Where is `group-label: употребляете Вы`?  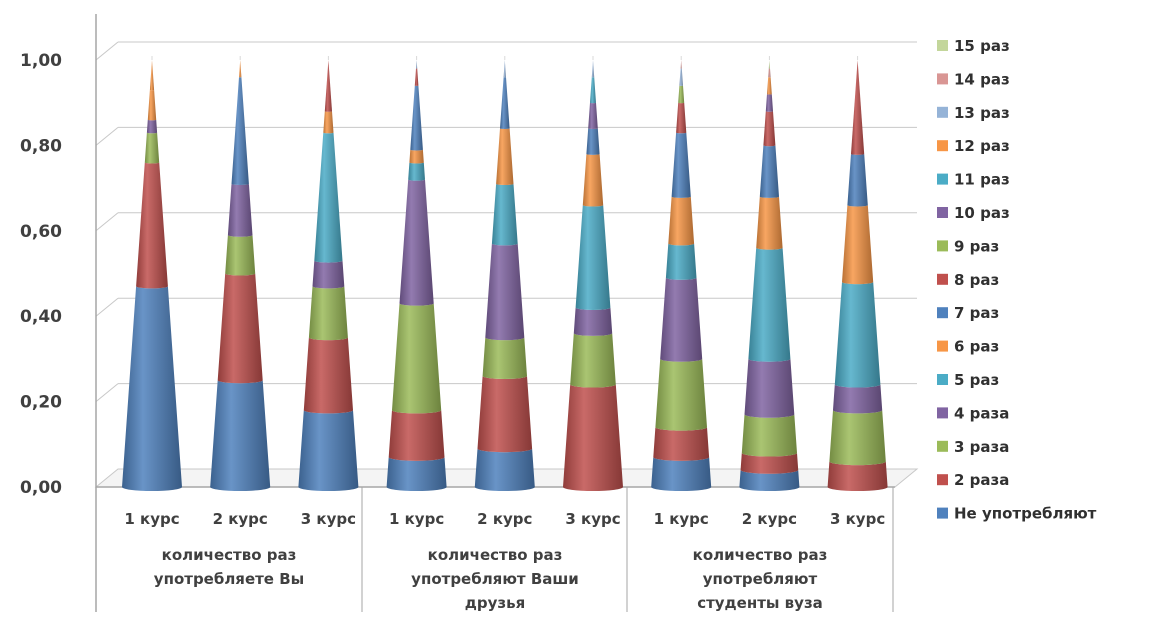
group-label: употребляете Вы is located at coordinates (229, 579).